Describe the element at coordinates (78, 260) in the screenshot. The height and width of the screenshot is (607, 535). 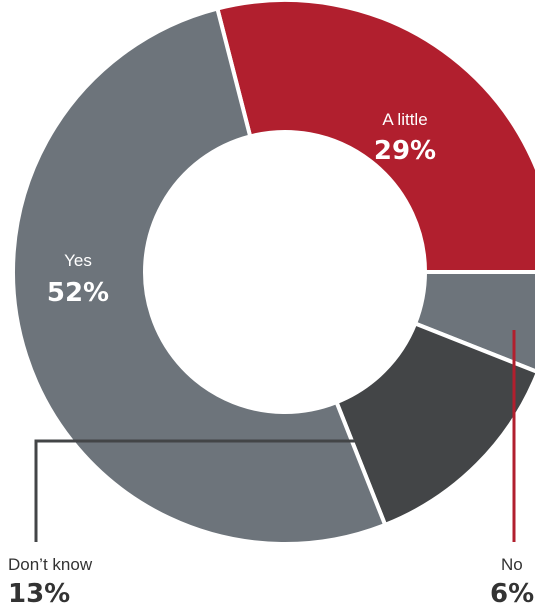
I see `slice-label-yes: Yes` at that location.